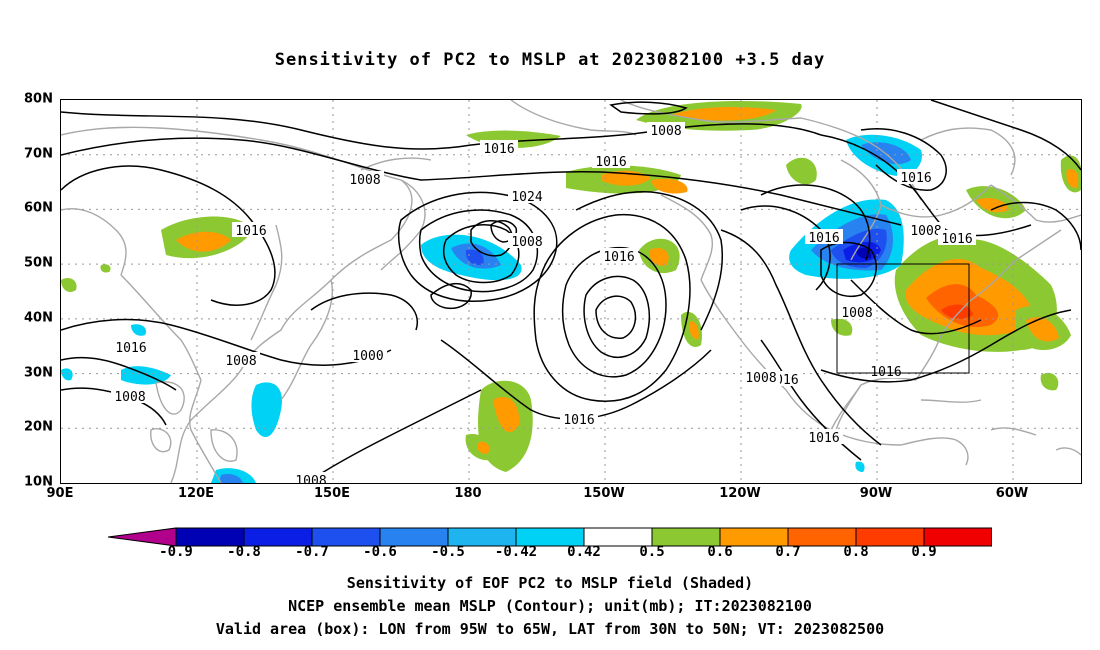 Image resolution: width=1100 pixels, height=650 pixels. I want to click on colorbar-tick-label: -0.9, so click(176, 552).